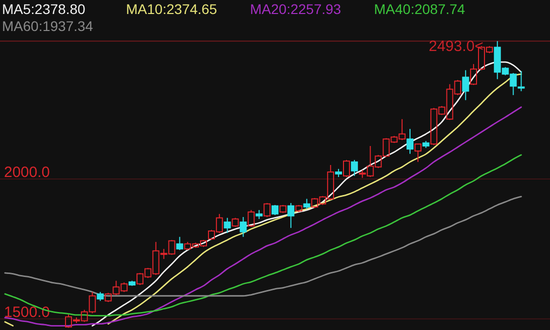 The height and width of the screenshot is (330, 550). I want to click on text: MA60:1937.34, so click(48, 26).